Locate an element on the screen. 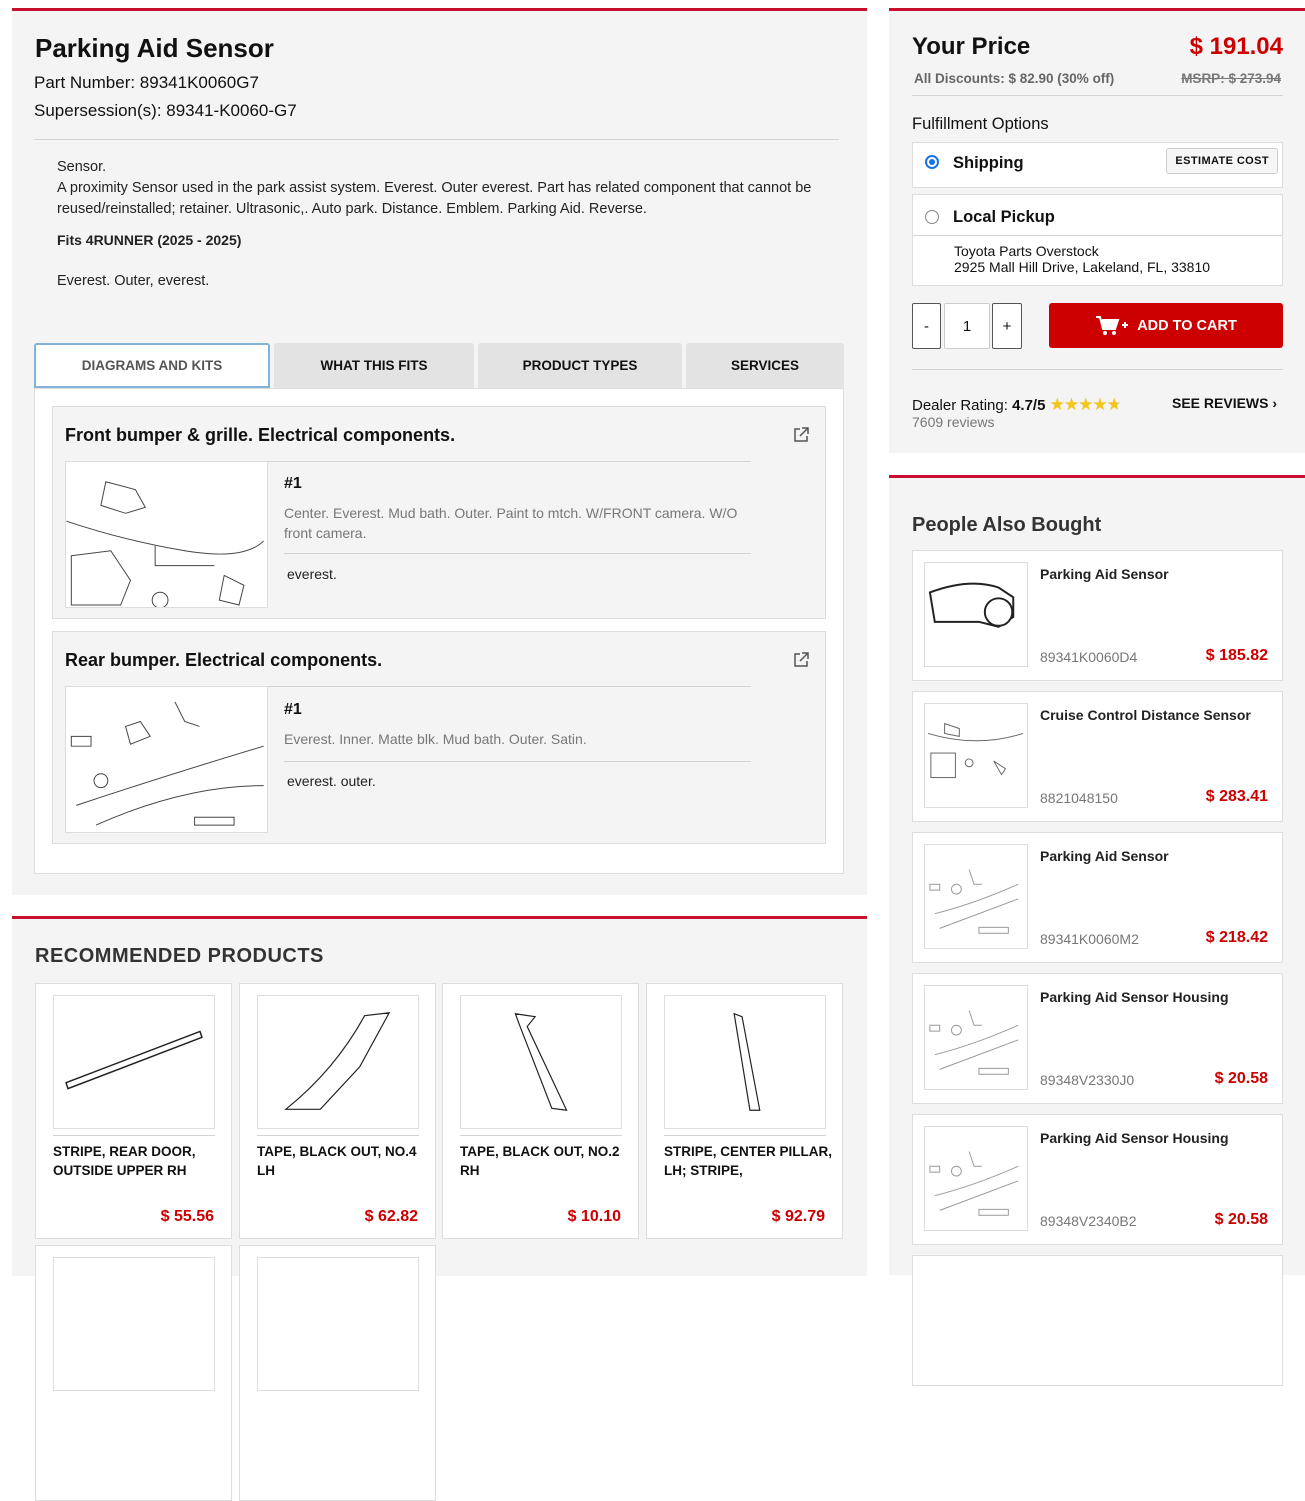 This screenshot has width=1305, height=1501. product-price: $ 185.82 is located at coordinates (1236, 655).